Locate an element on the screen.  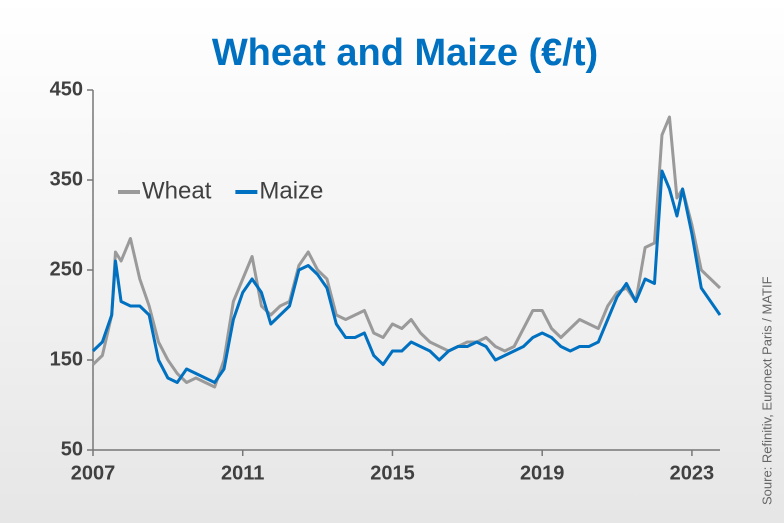
legend-label: Maize is located at coordinates (291, 190).